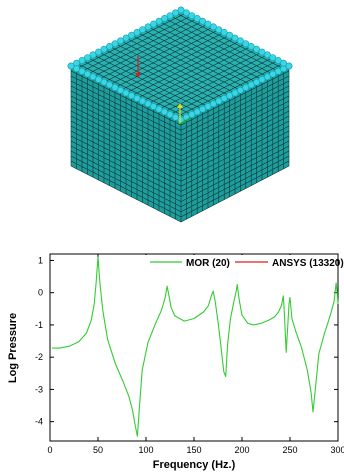 This screenshot has height=475, width=344. Describe the element at coordinates (308, 263) in the screenshot. I see `legend-label-ansys: ANSYS (13320)` at that location.